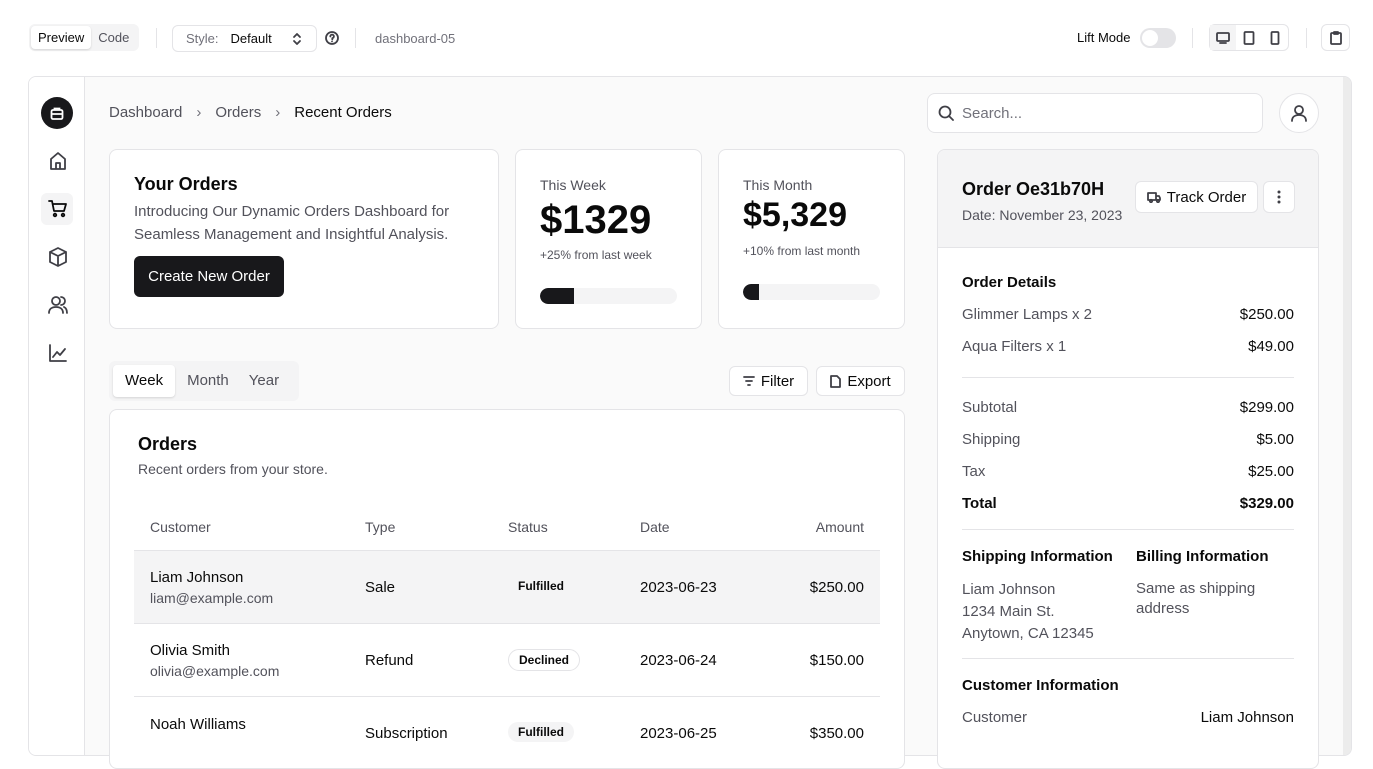 The height and width of the screenshot is (769, 1373). What do you see at coordinates (795, 215) in the screenshot?
I see `stat-value: $5,329` at bounding box center [795, 215].